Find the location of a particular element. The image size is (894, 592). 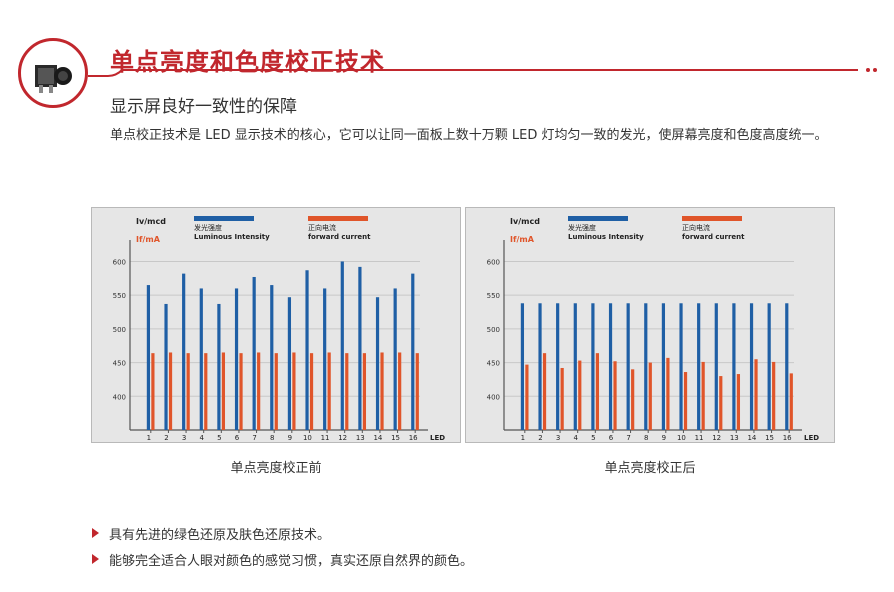

list-item: 具有先进的绿色还原及肤色还原技术。 is located at coordinates (282, 533).